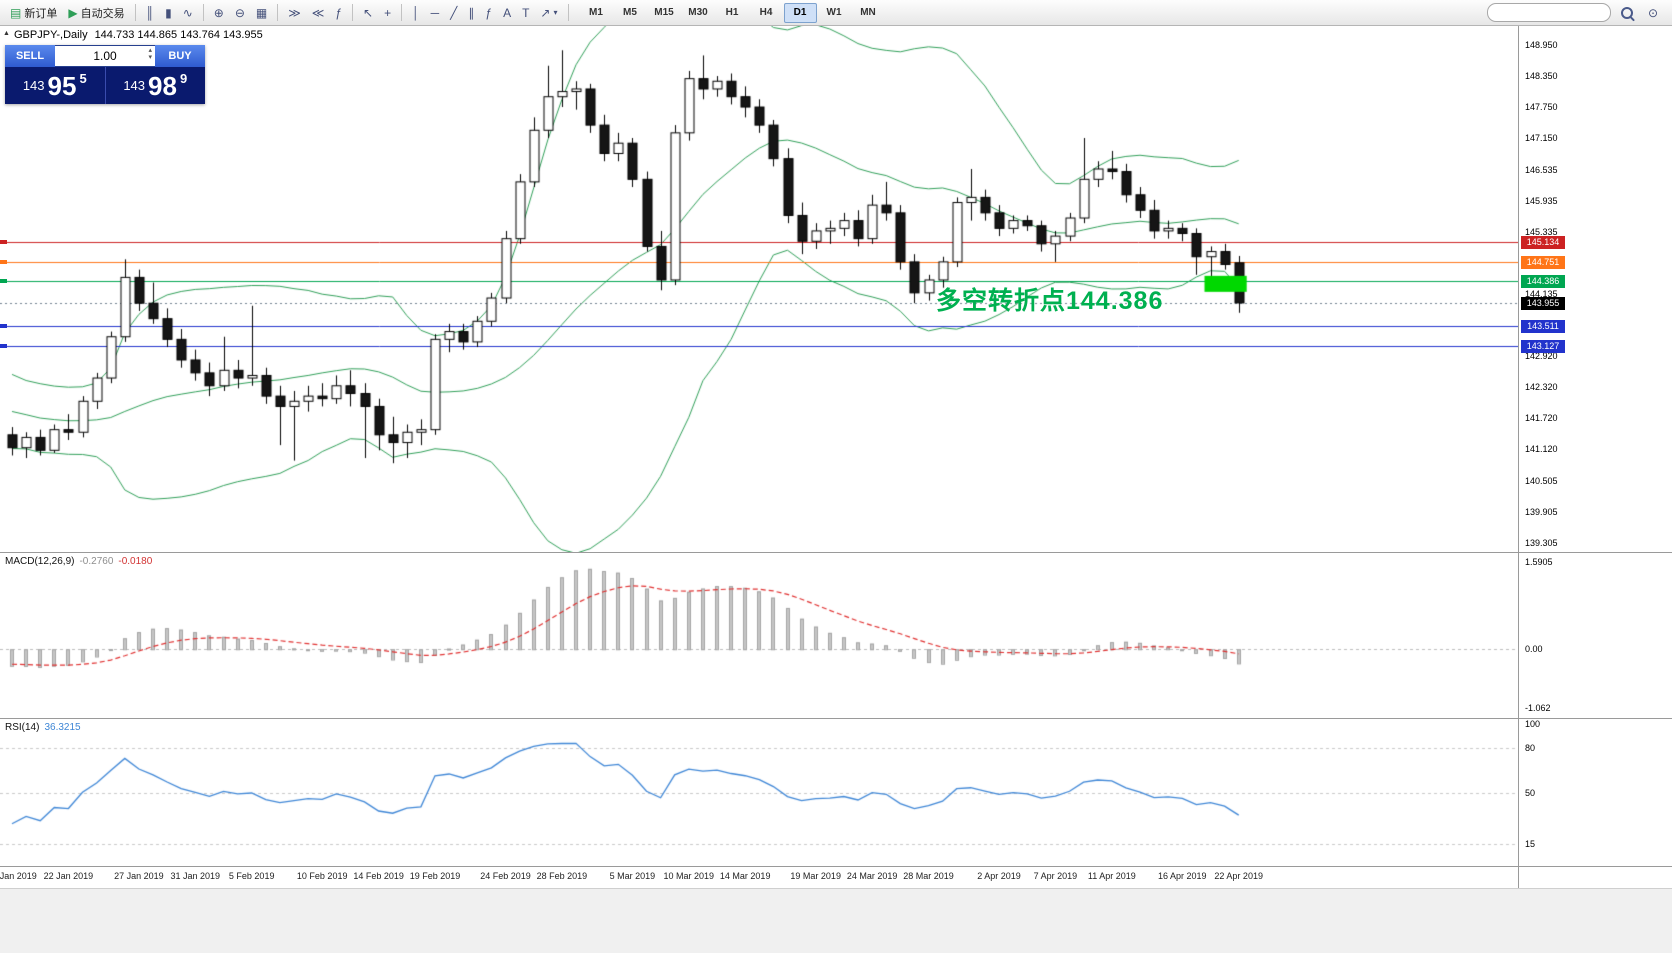 Image resolution: width=1672 pixels, height=953 pixels. Describe the element at coordinates (928, 876) in the screenshot. I see `date-axis-label: 28 Mar 2019` at that location.